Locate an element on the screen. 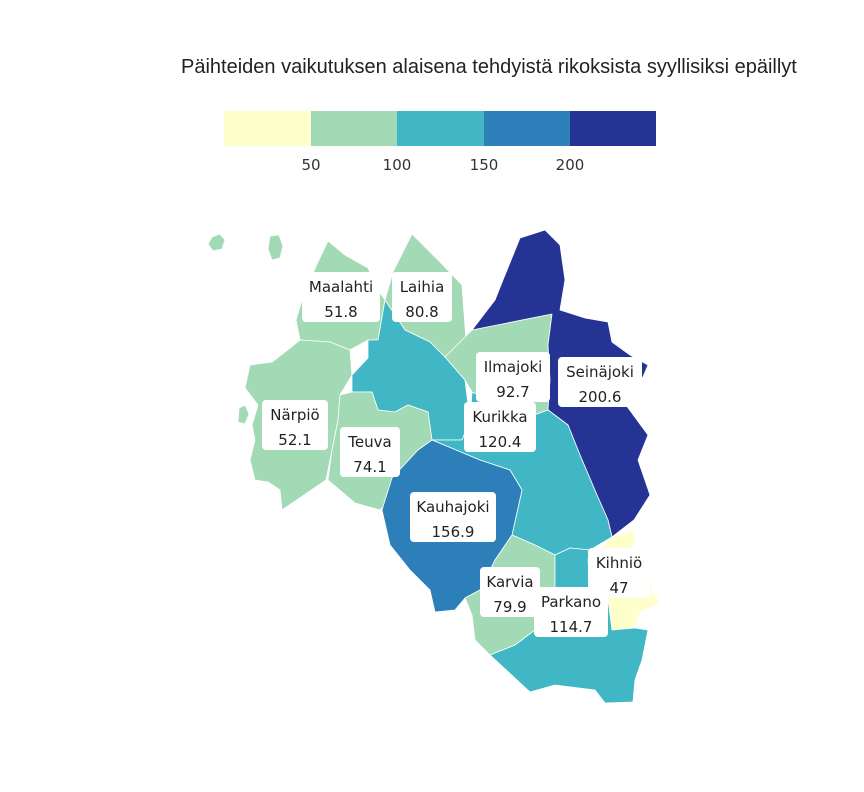  label-parkano: Parkano 114.7 is located at coordinates (571, 612).